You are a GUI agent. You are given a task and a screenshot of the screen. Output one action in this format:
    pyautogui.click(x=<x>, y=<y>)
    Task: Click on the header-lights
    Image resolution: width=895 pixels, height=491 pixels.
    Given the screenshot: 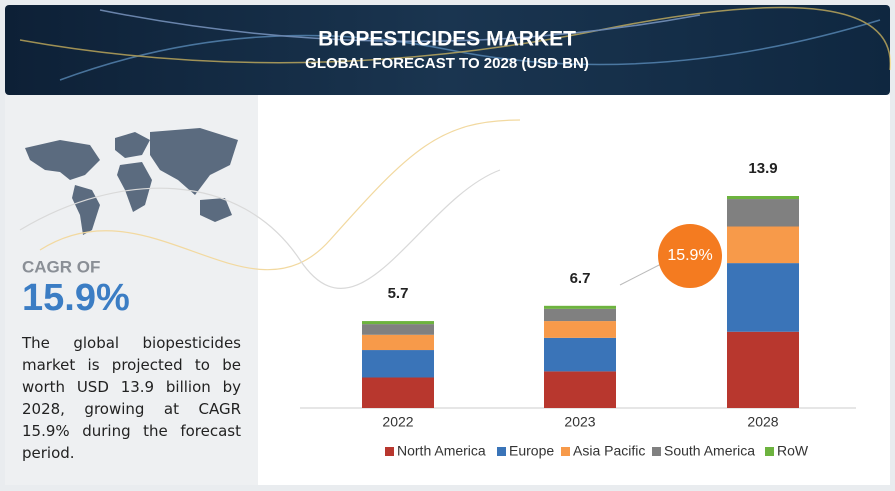 What is the action you would take?
    pyautogui.click(x=455, y=43)
    